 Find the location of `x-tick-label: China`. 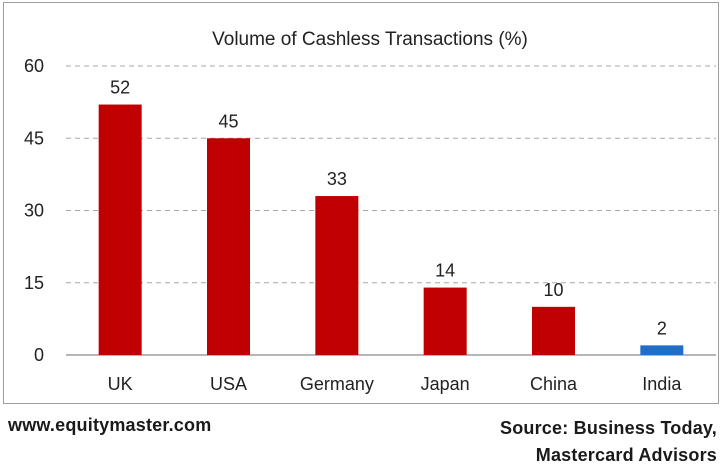

x-tick-label: China is located at coordinates (554, 384).